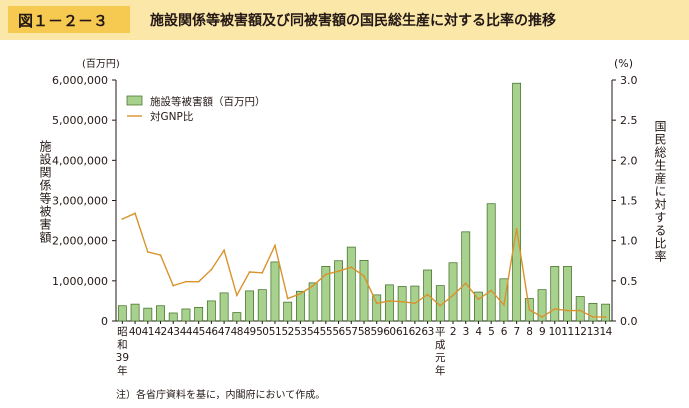 This screenshot has height=408, width=689. Describe the element at coordinates (338, 332) in the screenshot. I see `x-tick-label-56: 56` at that location.